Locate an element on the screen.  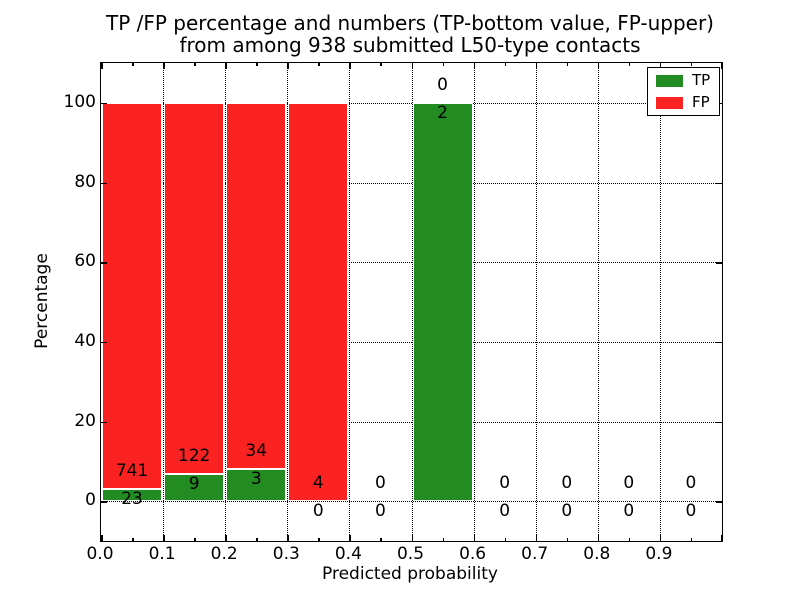
tp-swatch-icon is located at coordinates (669, 80).